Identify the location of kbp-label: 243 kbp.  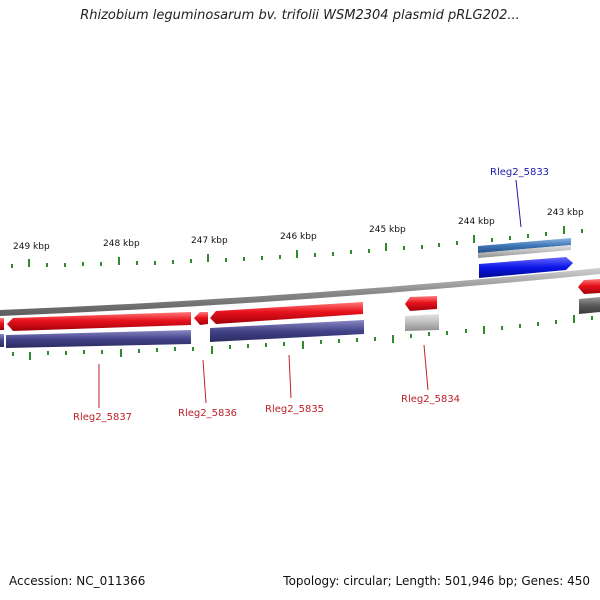
(565, 213).